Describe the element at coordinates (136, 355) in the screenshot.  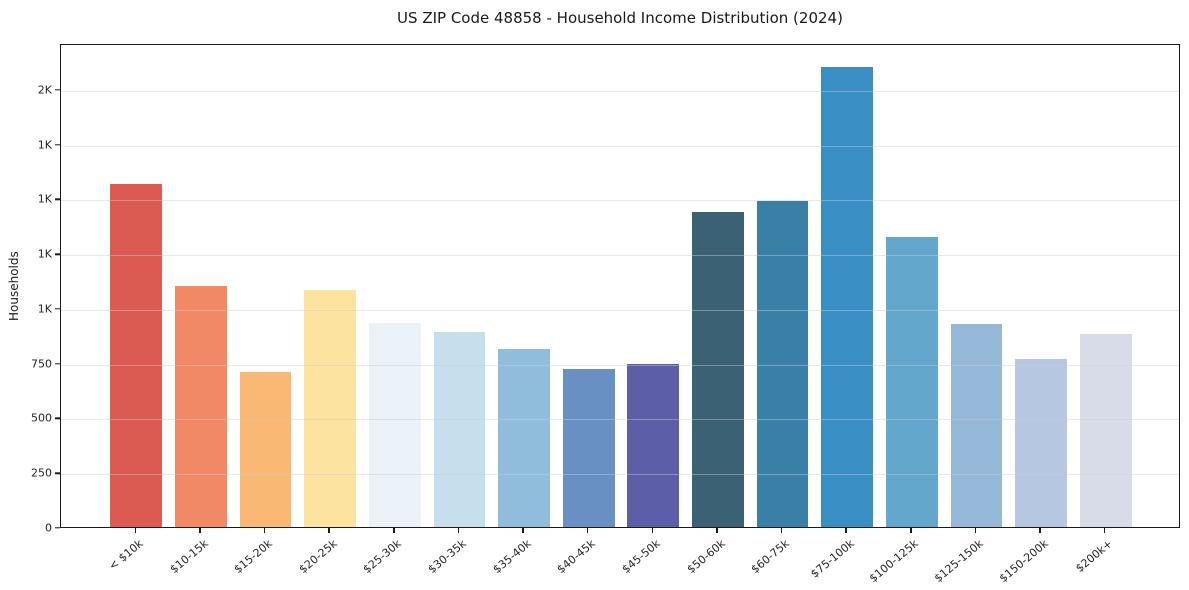
I see `bar-< $10k` at that location.